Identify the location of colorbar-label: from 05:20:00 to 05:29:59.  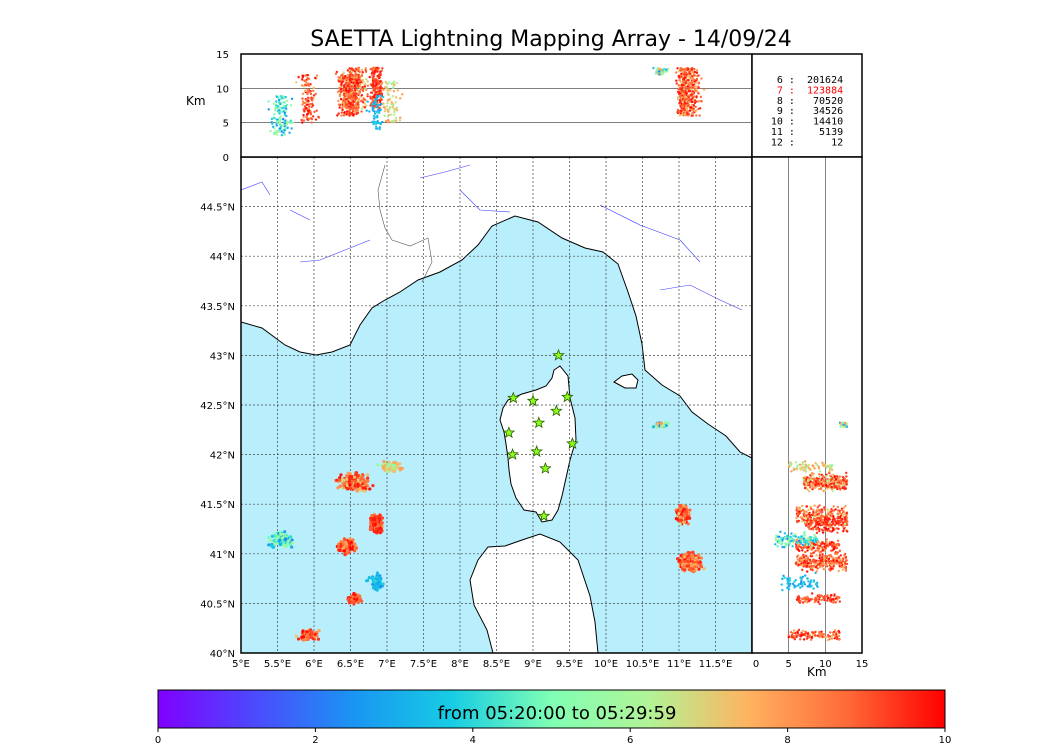
(557, 713).